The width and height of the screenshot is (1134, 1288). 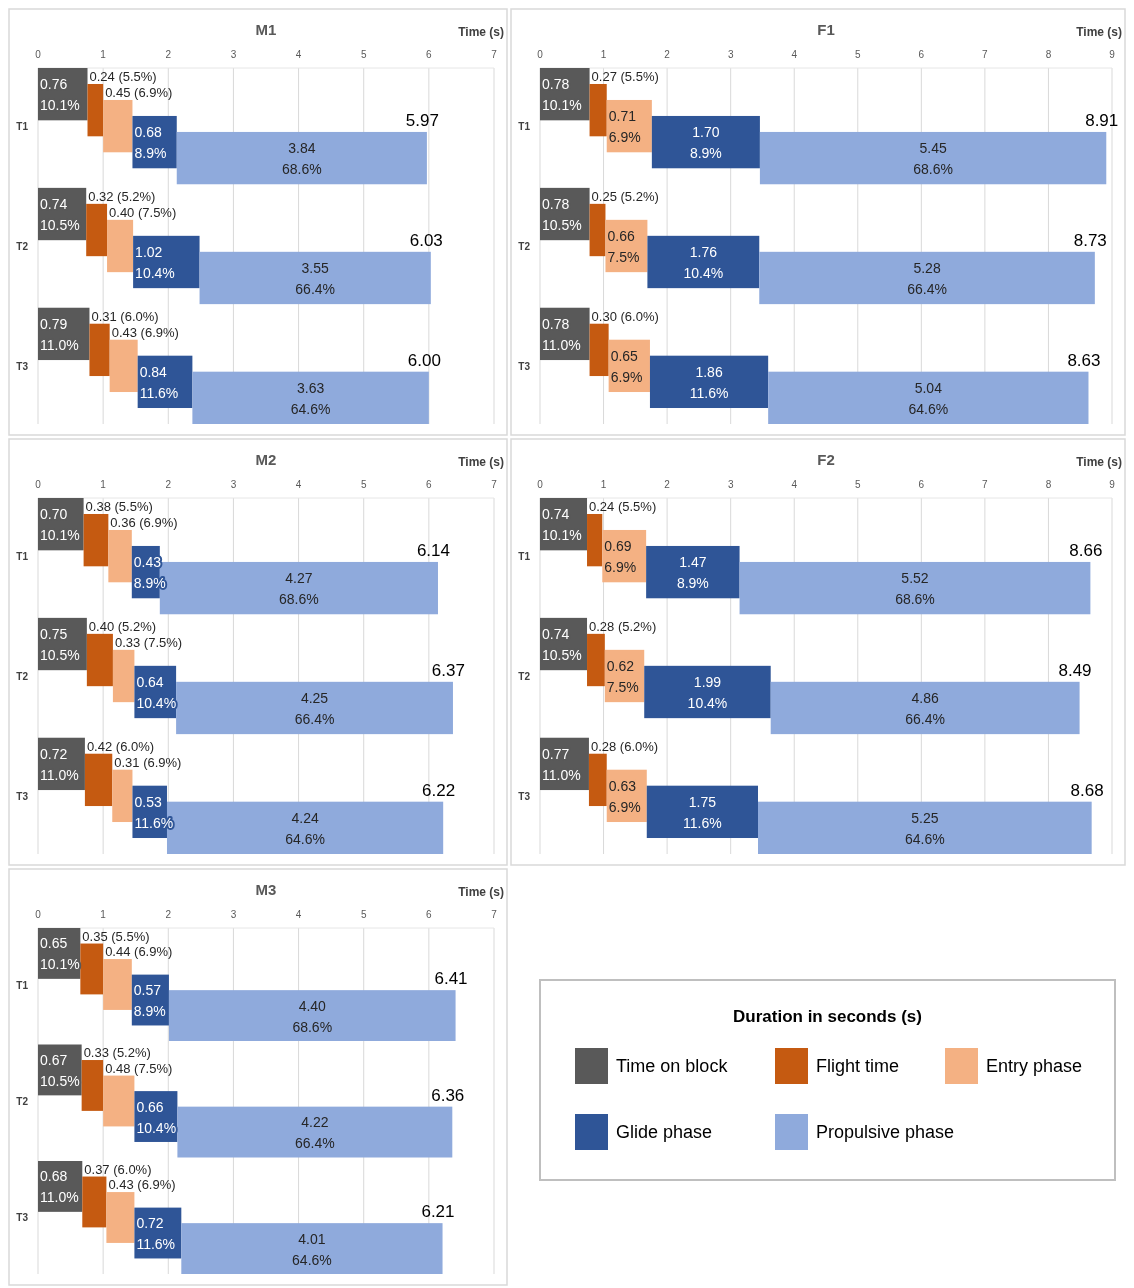 I want to click on data-label: 0.68 11.0%, so click(x=59, y=1187).